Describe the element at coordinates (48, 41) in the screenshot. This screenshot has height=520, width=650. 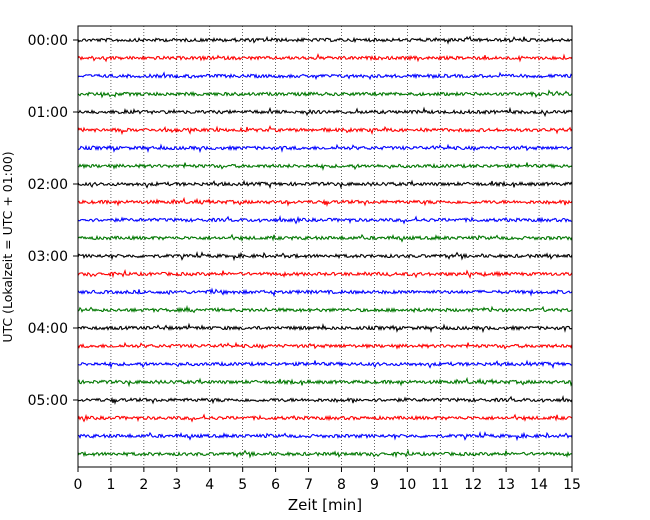
I see `y-tick-label: 00:00` at that location.